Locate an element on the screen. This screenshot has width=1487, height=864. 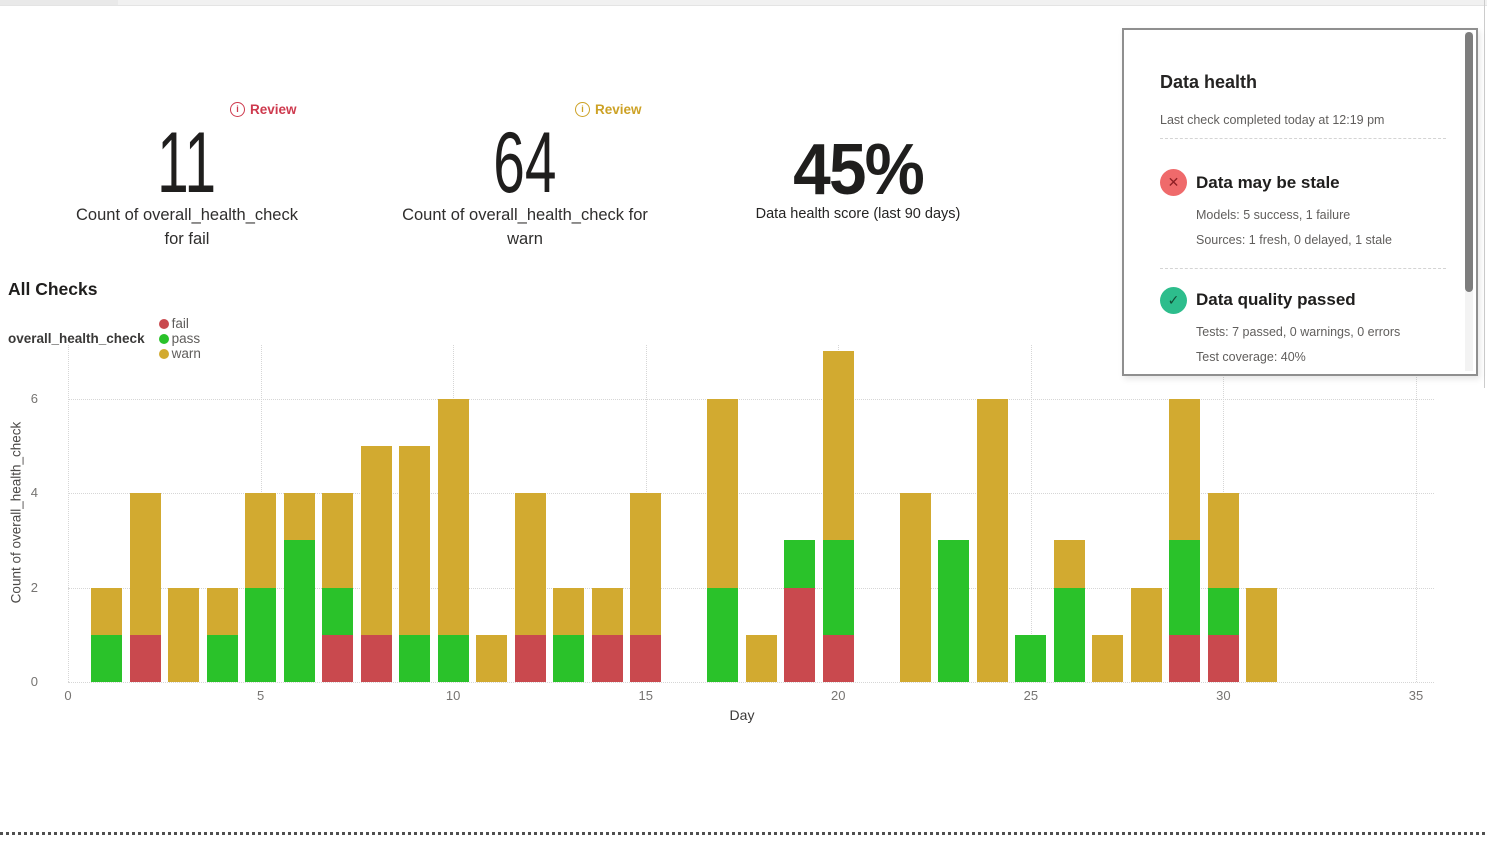
legend-item-fail: fail is located at coordinates (179, 323).